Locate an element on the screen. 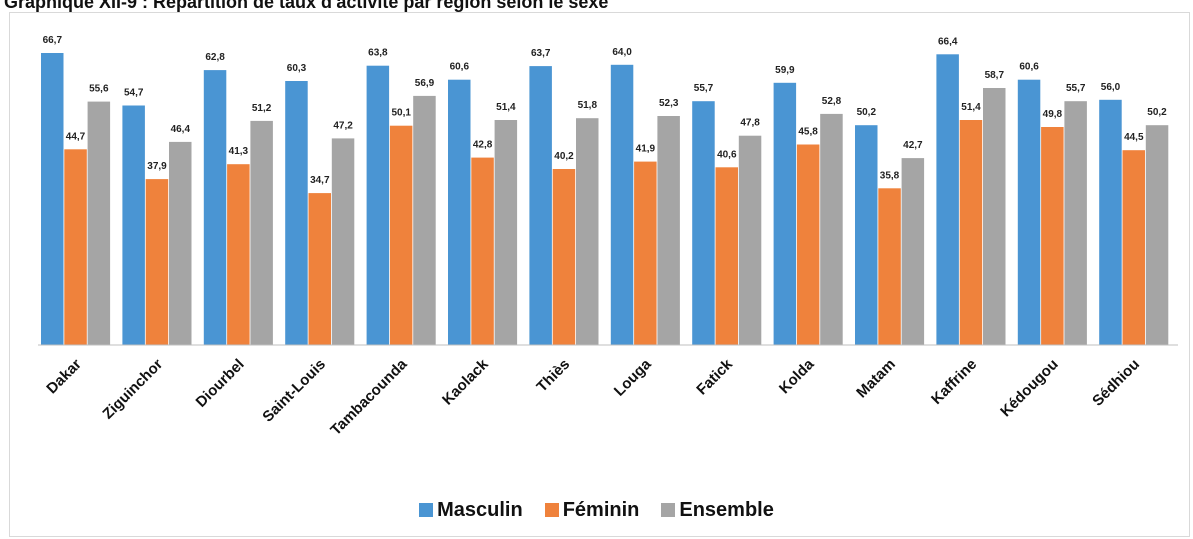  bar-ensemble-kaffrine is located at coordinates (994, 216).